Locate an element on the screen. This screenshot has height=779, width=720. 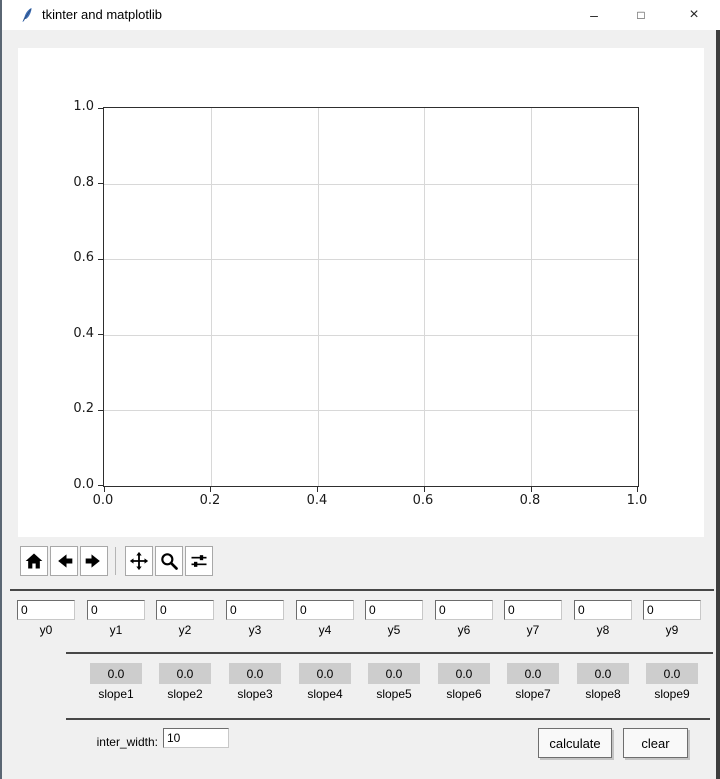
close-button: × is located at coordinates (694, 14).